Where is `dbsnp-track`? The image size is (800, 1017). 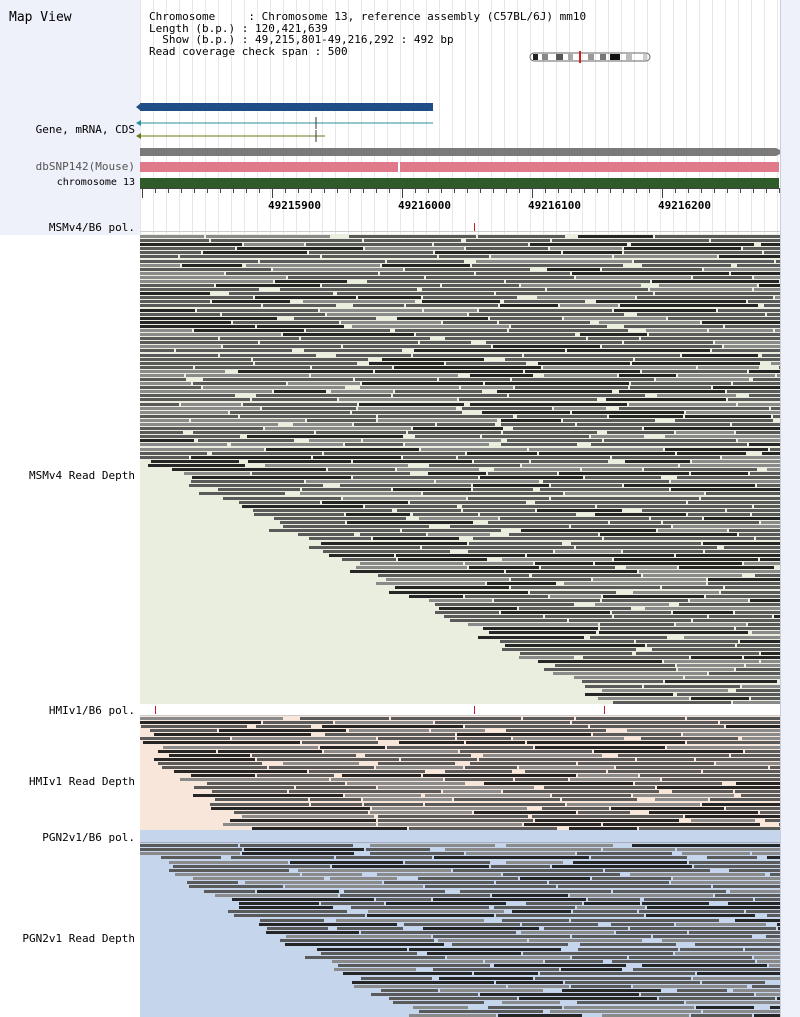 dbsnp-track is located at coordinates (460, 167).